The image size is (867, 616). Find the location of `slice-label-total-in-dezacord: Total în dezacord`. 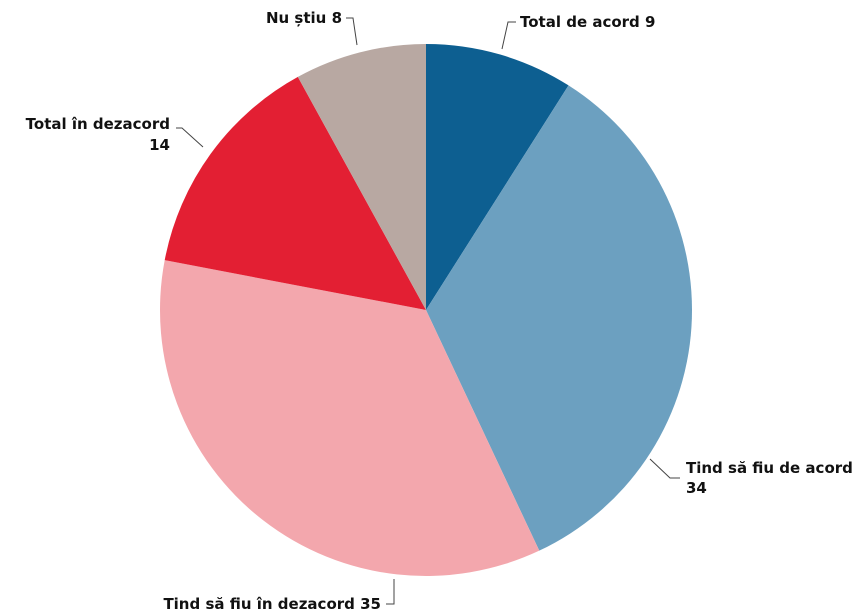

slice-label-total-in-dezacord: Total în dezacord is located at coordinates (98, 124).